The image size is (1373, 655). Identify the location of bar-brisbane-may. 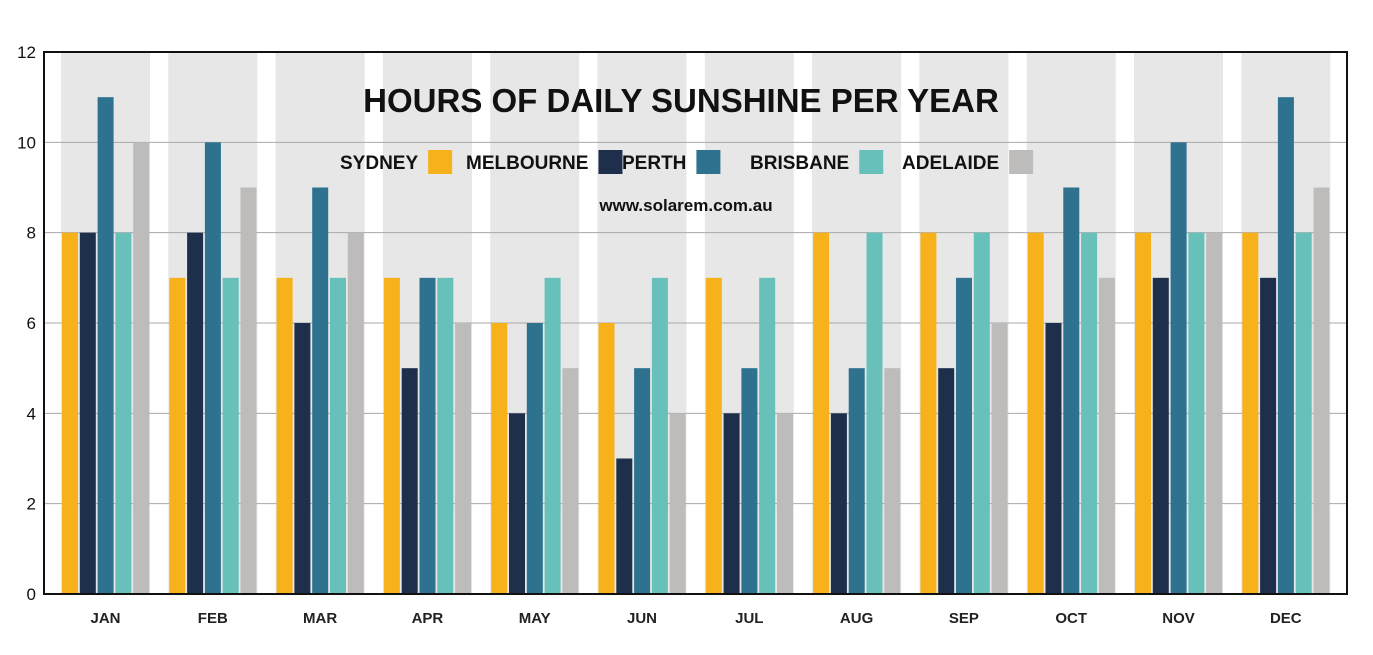
(552, 435).